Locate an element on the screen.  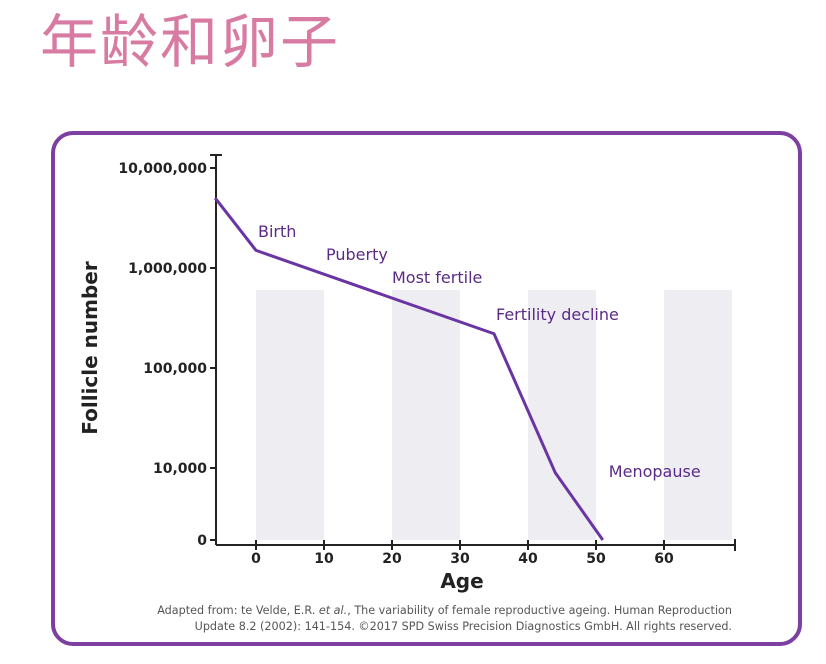
y-axis-title: Follicle number is located at coordinates (90, 348).